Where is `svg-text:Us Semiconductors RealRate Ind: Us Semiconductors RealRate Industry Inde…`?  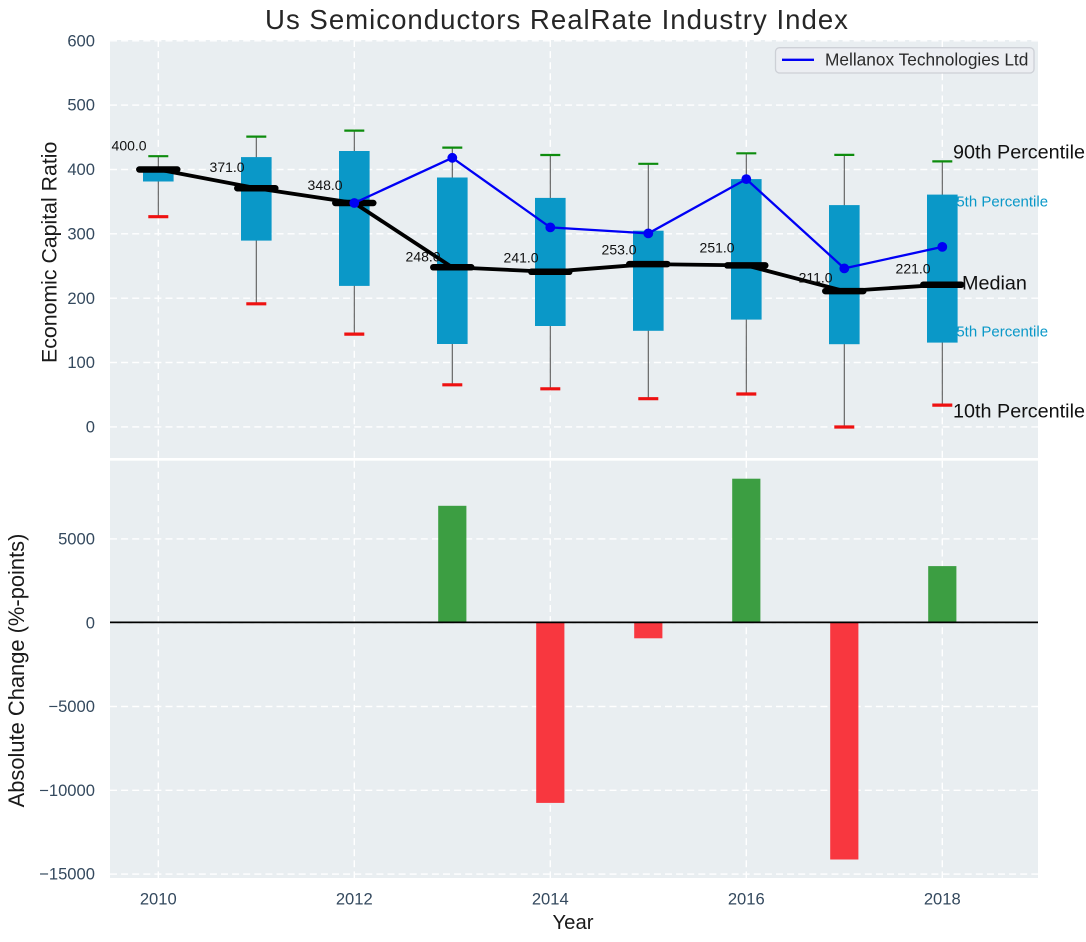
svg-text:Us Semiconductors RealRate Ind: Us Semiconductors RealRate Industry Inde… is located at coordinates (557, 19).